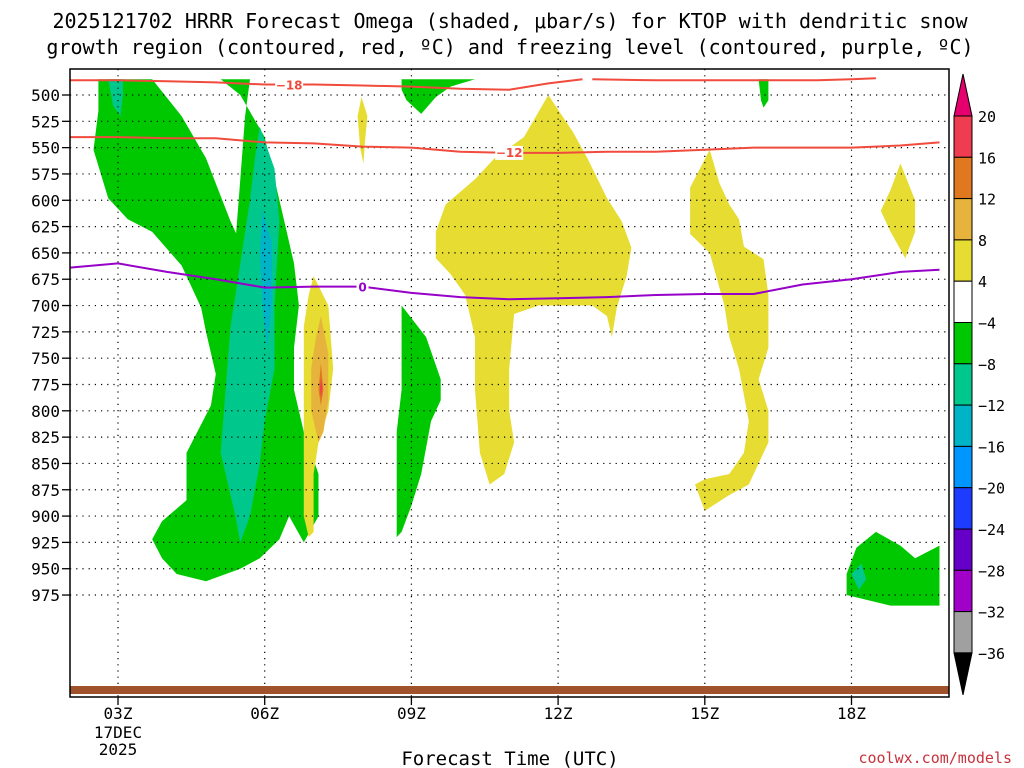 Image resolution: width=1024 pixels, height=768 pixels. What do you see at coordinates (991, 447) in the screenshot?
I see `colorbar-label-8: −16` at bounding box center [991, 447].